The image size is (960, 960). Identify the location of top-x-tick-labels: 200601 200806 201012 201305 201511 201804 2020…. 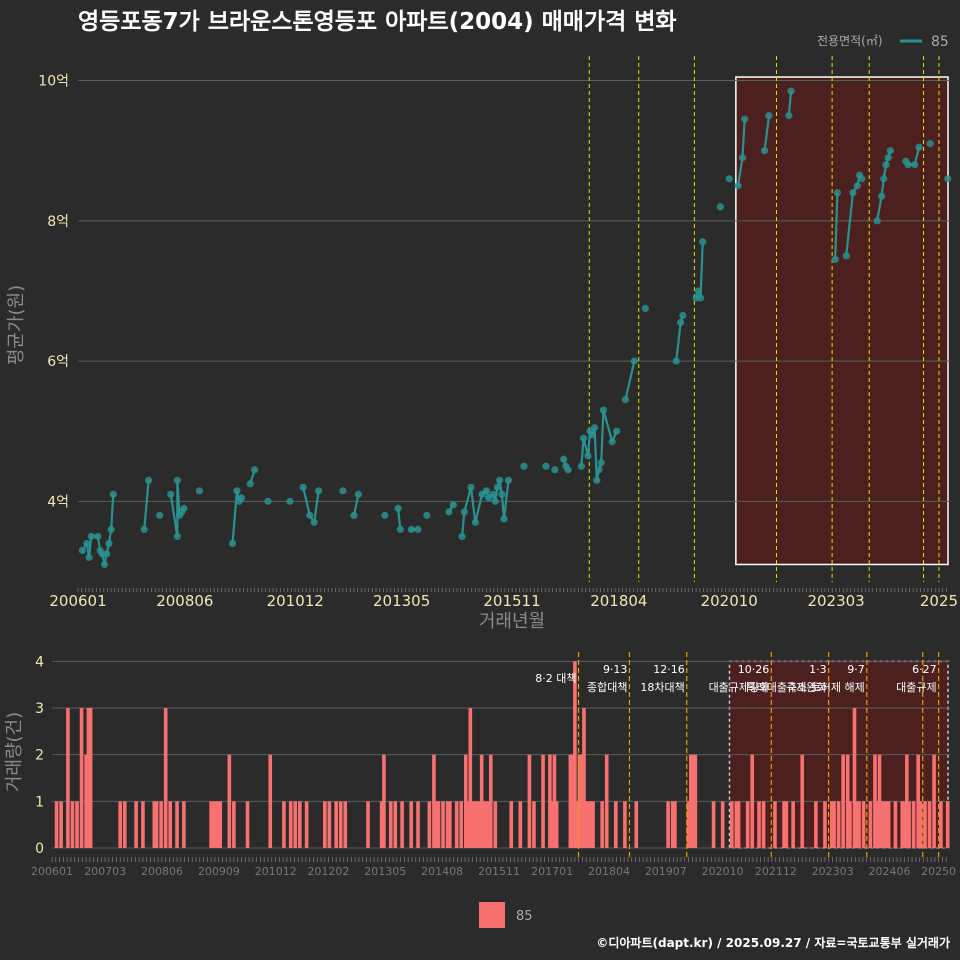
(503, 601).